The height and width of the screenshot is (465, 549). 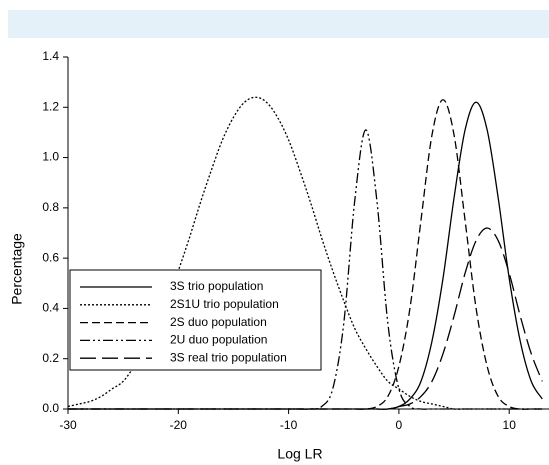 What do you see at coordinates (50, 207) in the screenshot?
I see `y-tick-label: 0.8` at bounding box center [50, 207].